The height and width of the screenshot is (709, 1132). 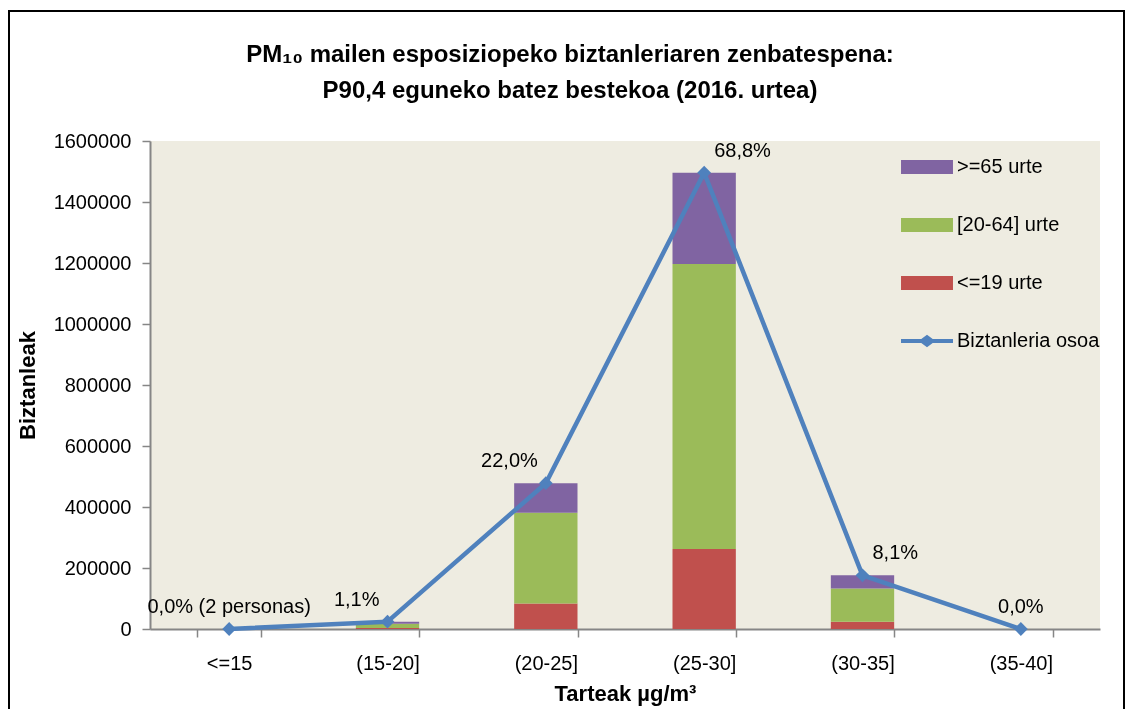 I want to click on annotation: 68,8%, so click(x=743, y=149).